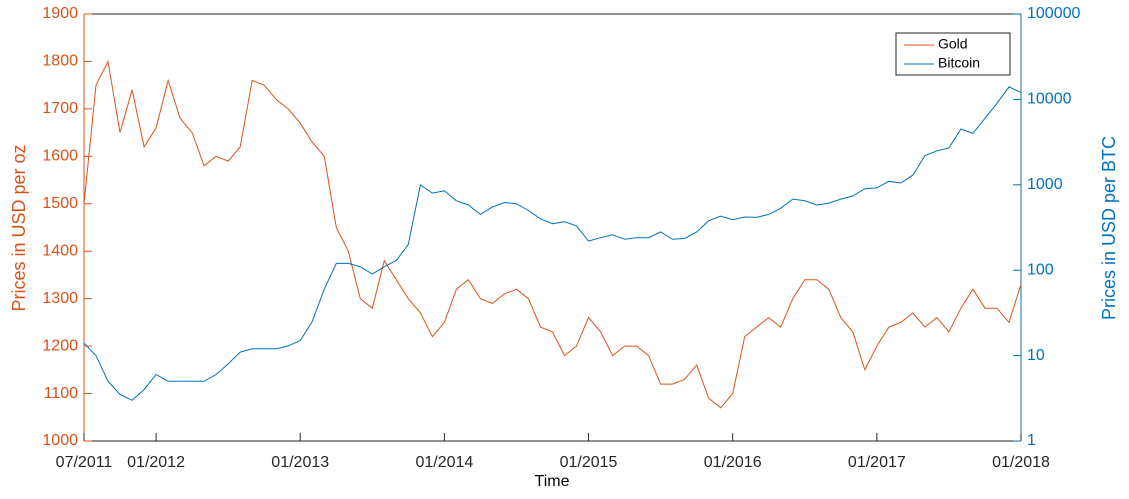 This screenshot has width=1129, height=499. I want to click on y-tick-label: 1700, so click(60, 108).